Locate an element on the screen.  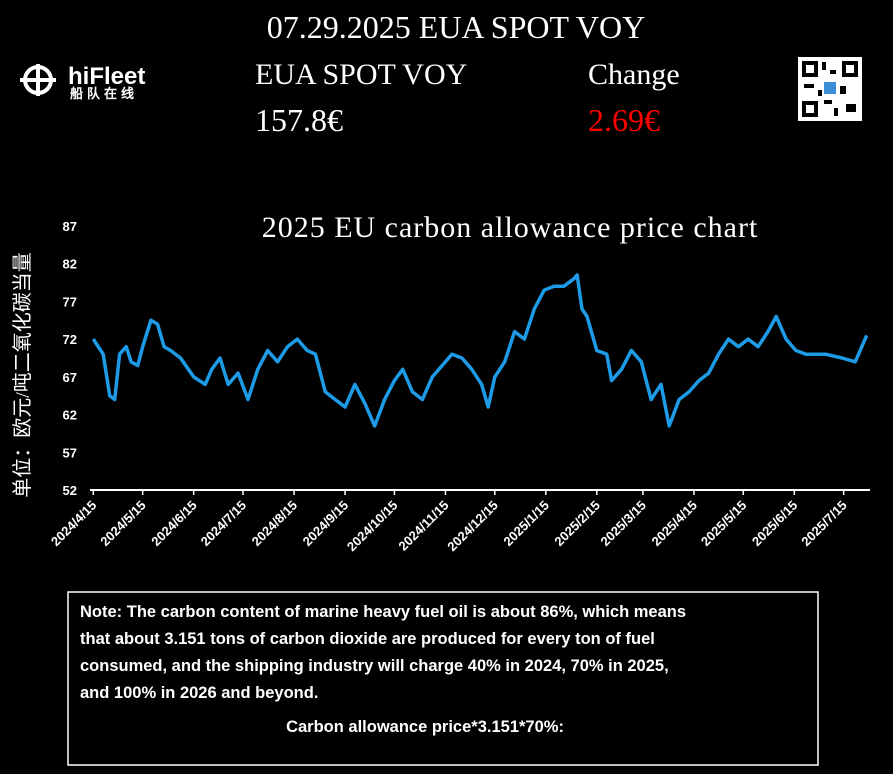
y-tick-label: 52 is located at coordinates (70, 490).